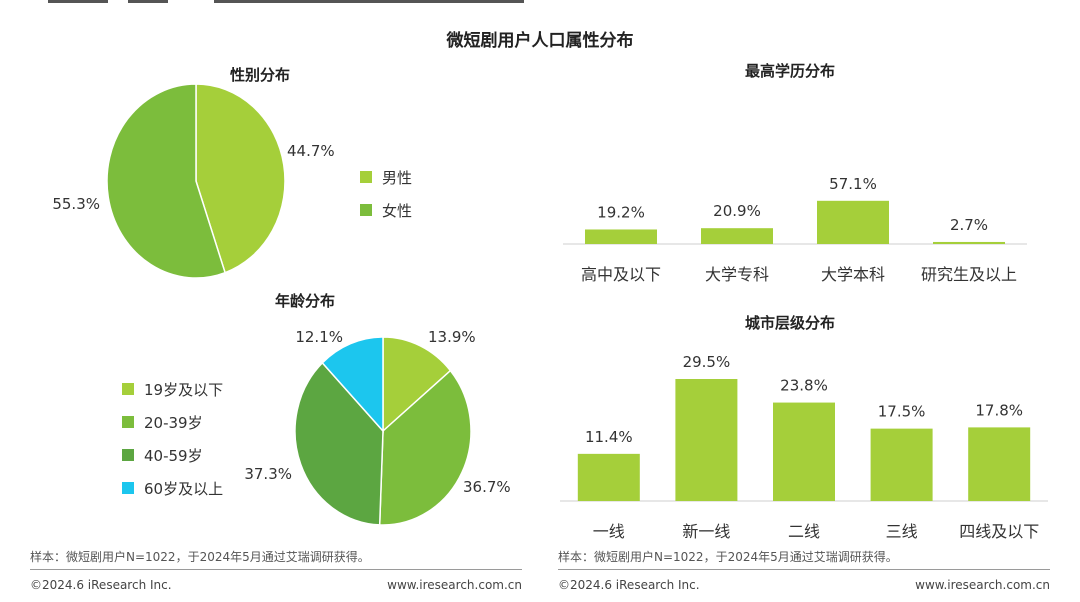  I want to click on education-chart-title: 最高学历分布, so click(789, 71).